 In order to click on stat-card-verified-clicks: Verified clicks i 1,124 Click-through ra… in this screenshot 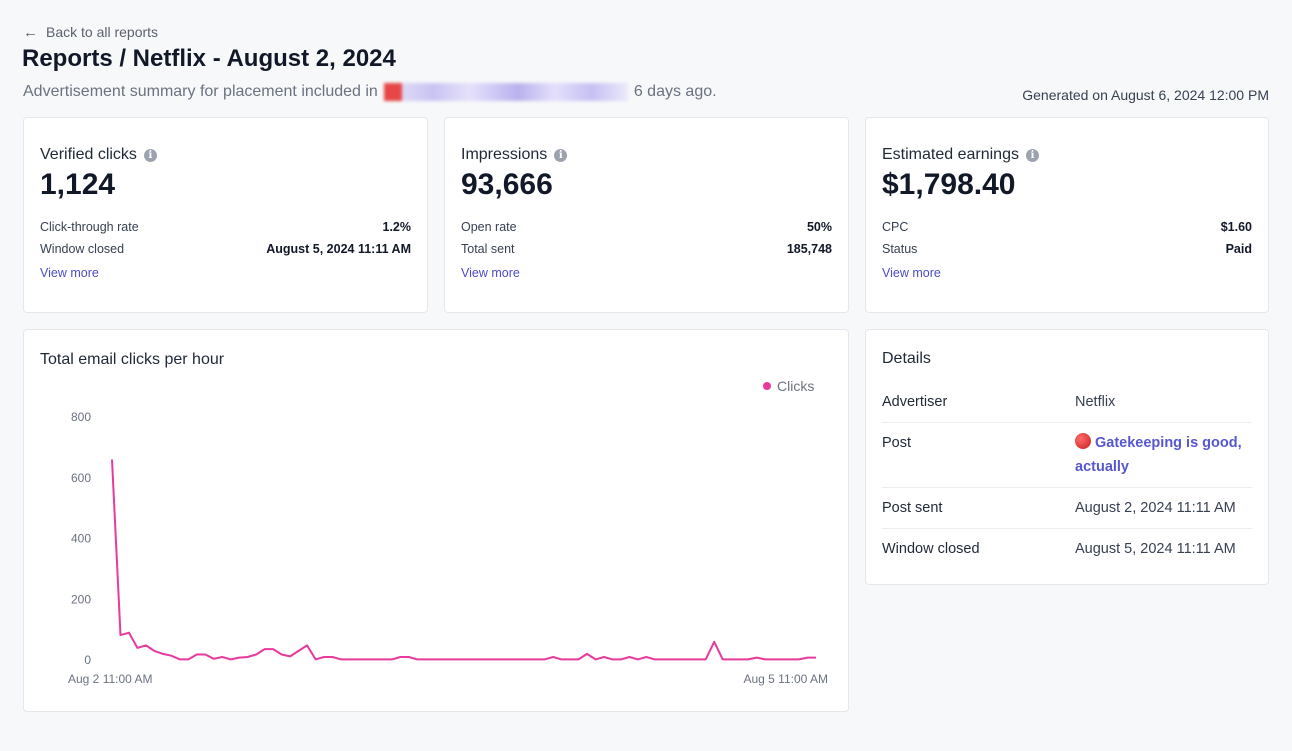, I will do `click(225, 215)`.